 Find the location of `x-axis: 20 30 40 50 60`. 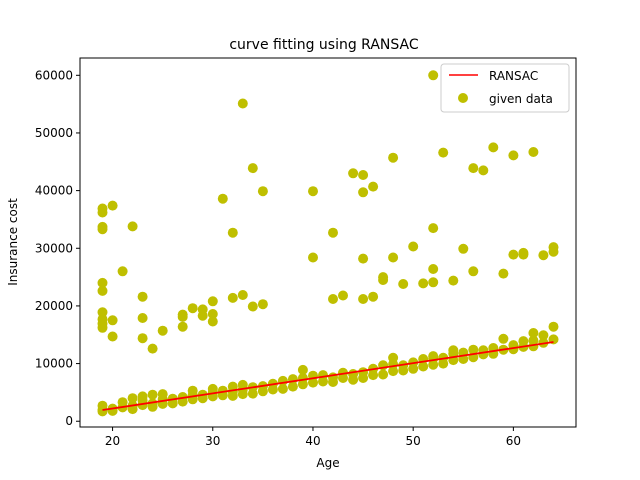

x-axis: 20 30 40 50 60 is located at coordinates (313, 437).